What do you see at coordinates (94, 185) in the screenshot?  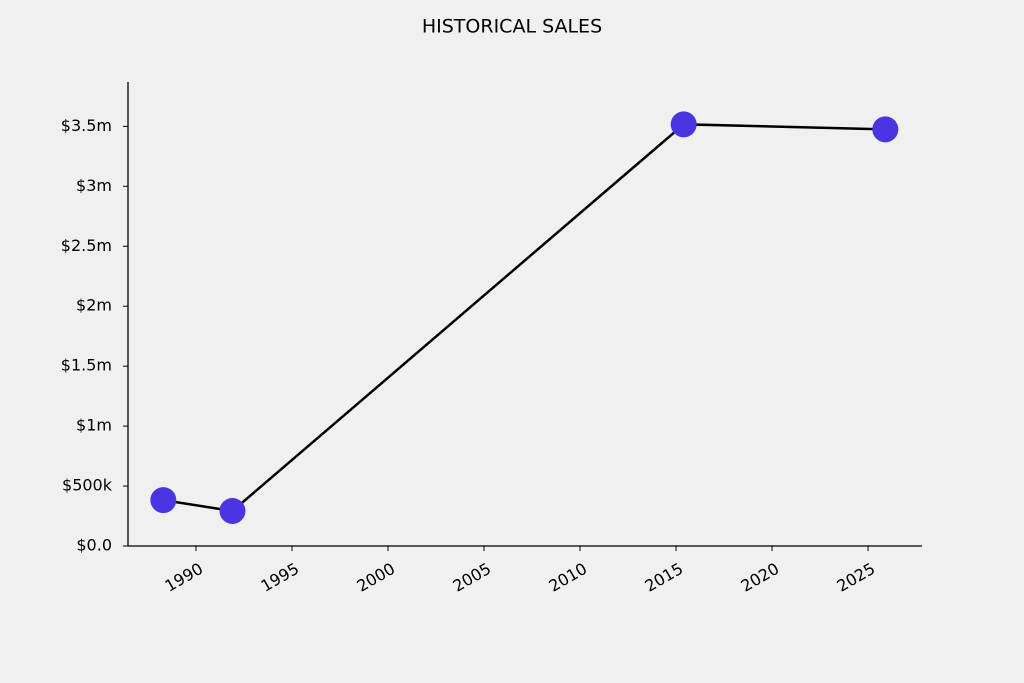 I see `y-tick-label: $3m` at bounding box center [94, 185].